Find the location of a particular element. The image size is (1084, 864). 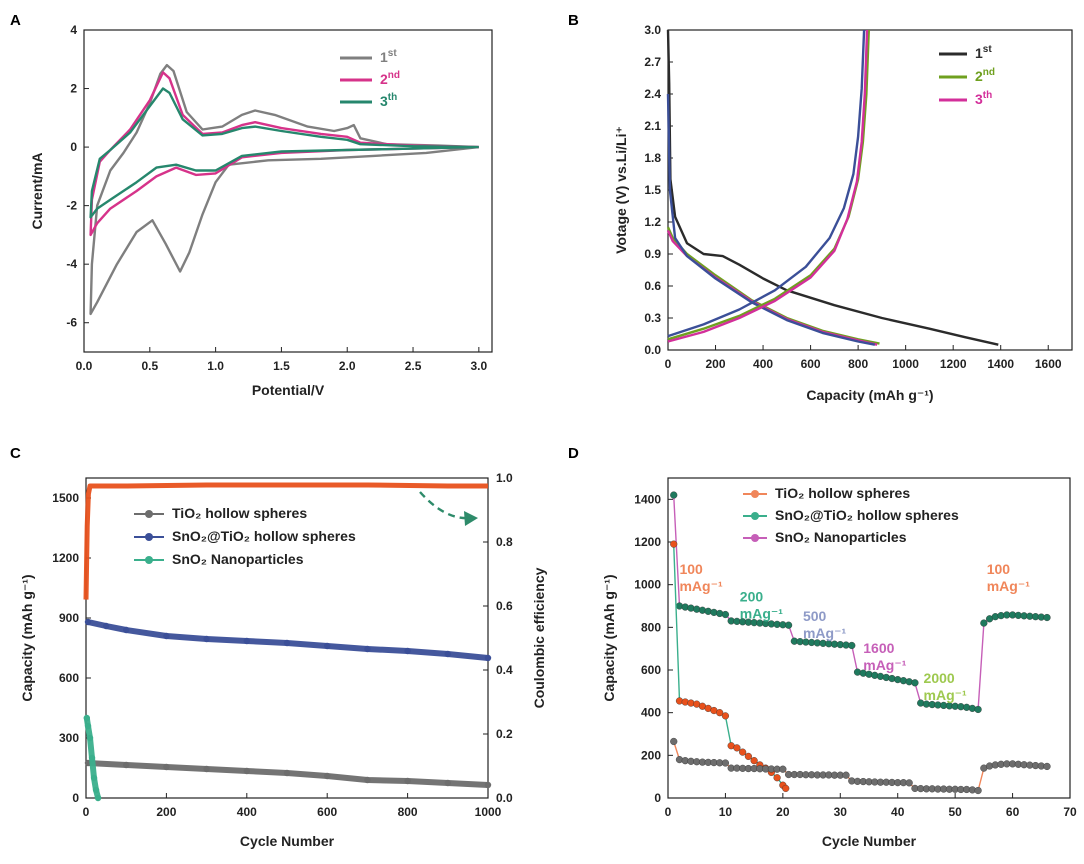

y-tick-label-a: -4 is located at coordinates (71, 264).